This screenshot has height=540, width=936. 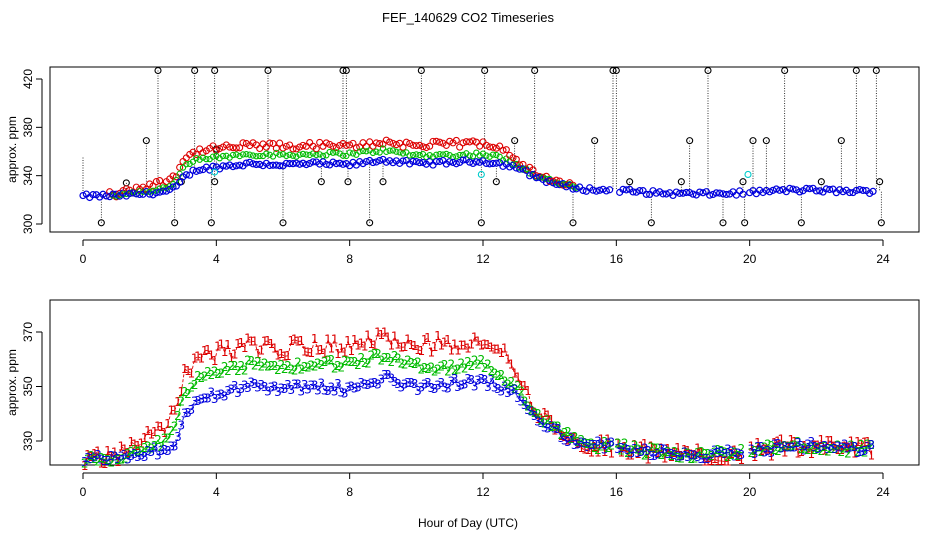 What do you see at coordinates (742, 449) in the screenshot?
I see `series-2-point: 2` at bounding box center [742, 449].